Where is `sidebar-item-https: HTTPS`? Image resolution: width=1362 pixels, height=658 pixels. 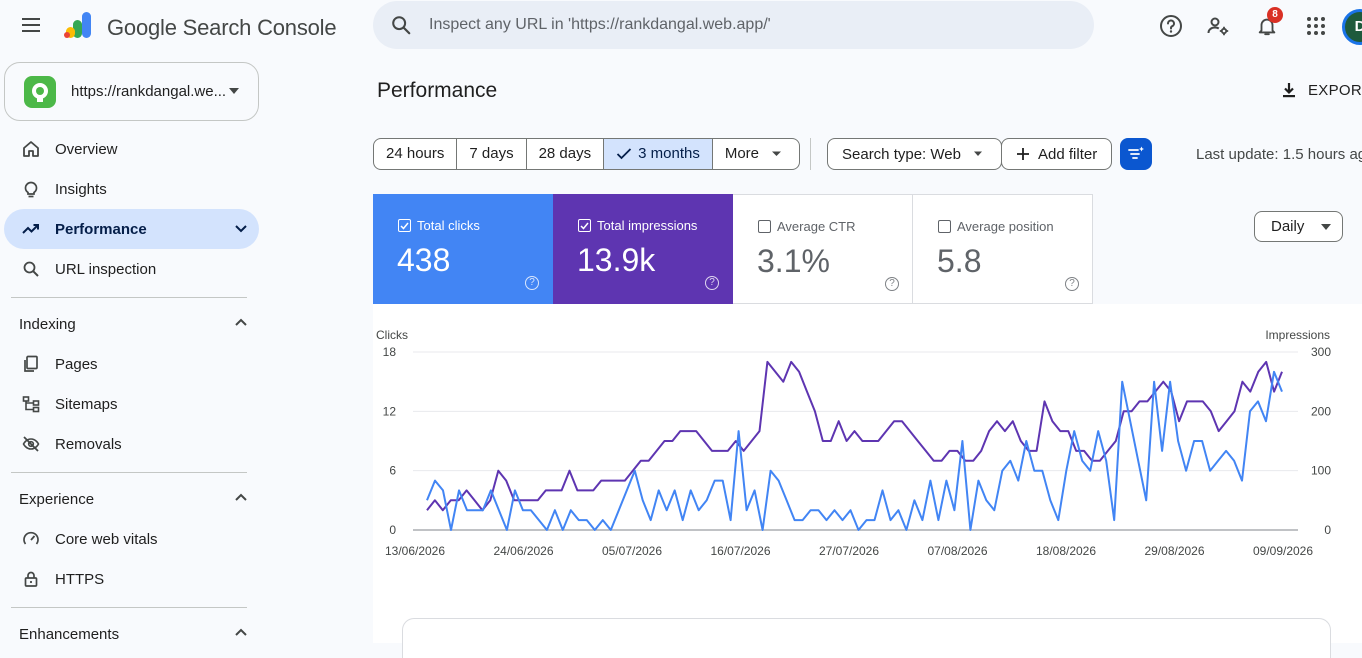 sidebar-item-https: HTTPS is located at coordinates (131, 579).